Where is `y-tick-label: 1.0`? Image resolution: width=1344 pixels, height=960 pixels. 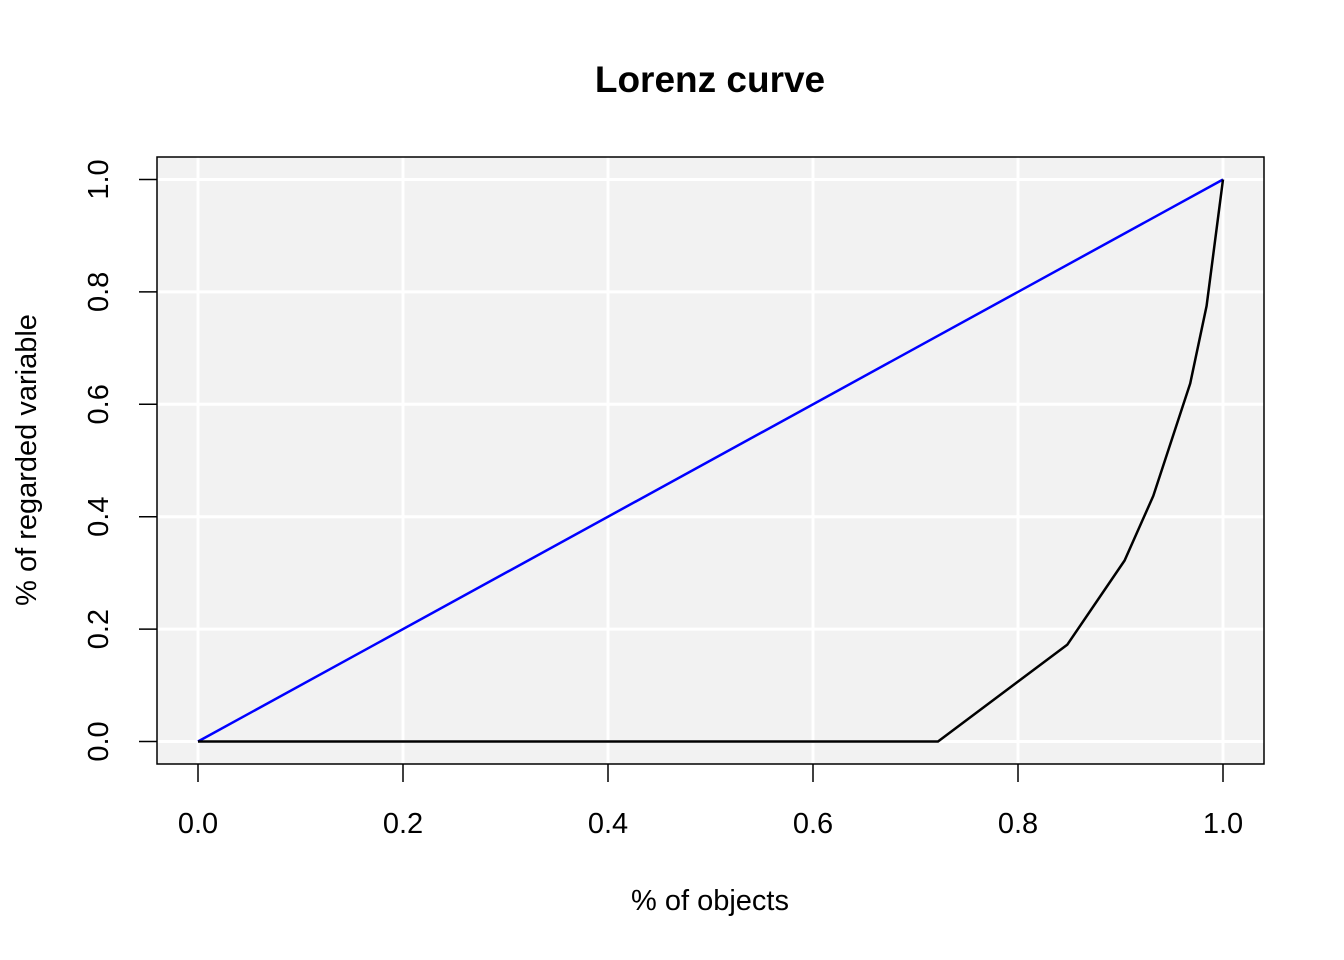
y-tick-label: 1.0 is located at coordinates (99, 179).